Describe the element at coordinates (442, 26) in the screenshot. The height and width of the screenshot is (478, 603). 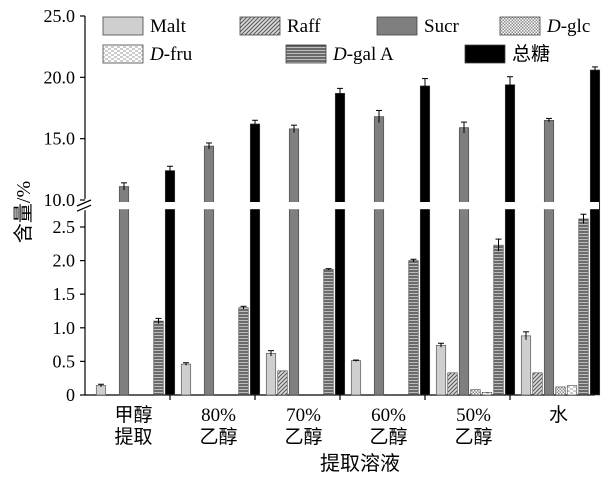
I see `legend-label-Sucr: Sucr` at that location.